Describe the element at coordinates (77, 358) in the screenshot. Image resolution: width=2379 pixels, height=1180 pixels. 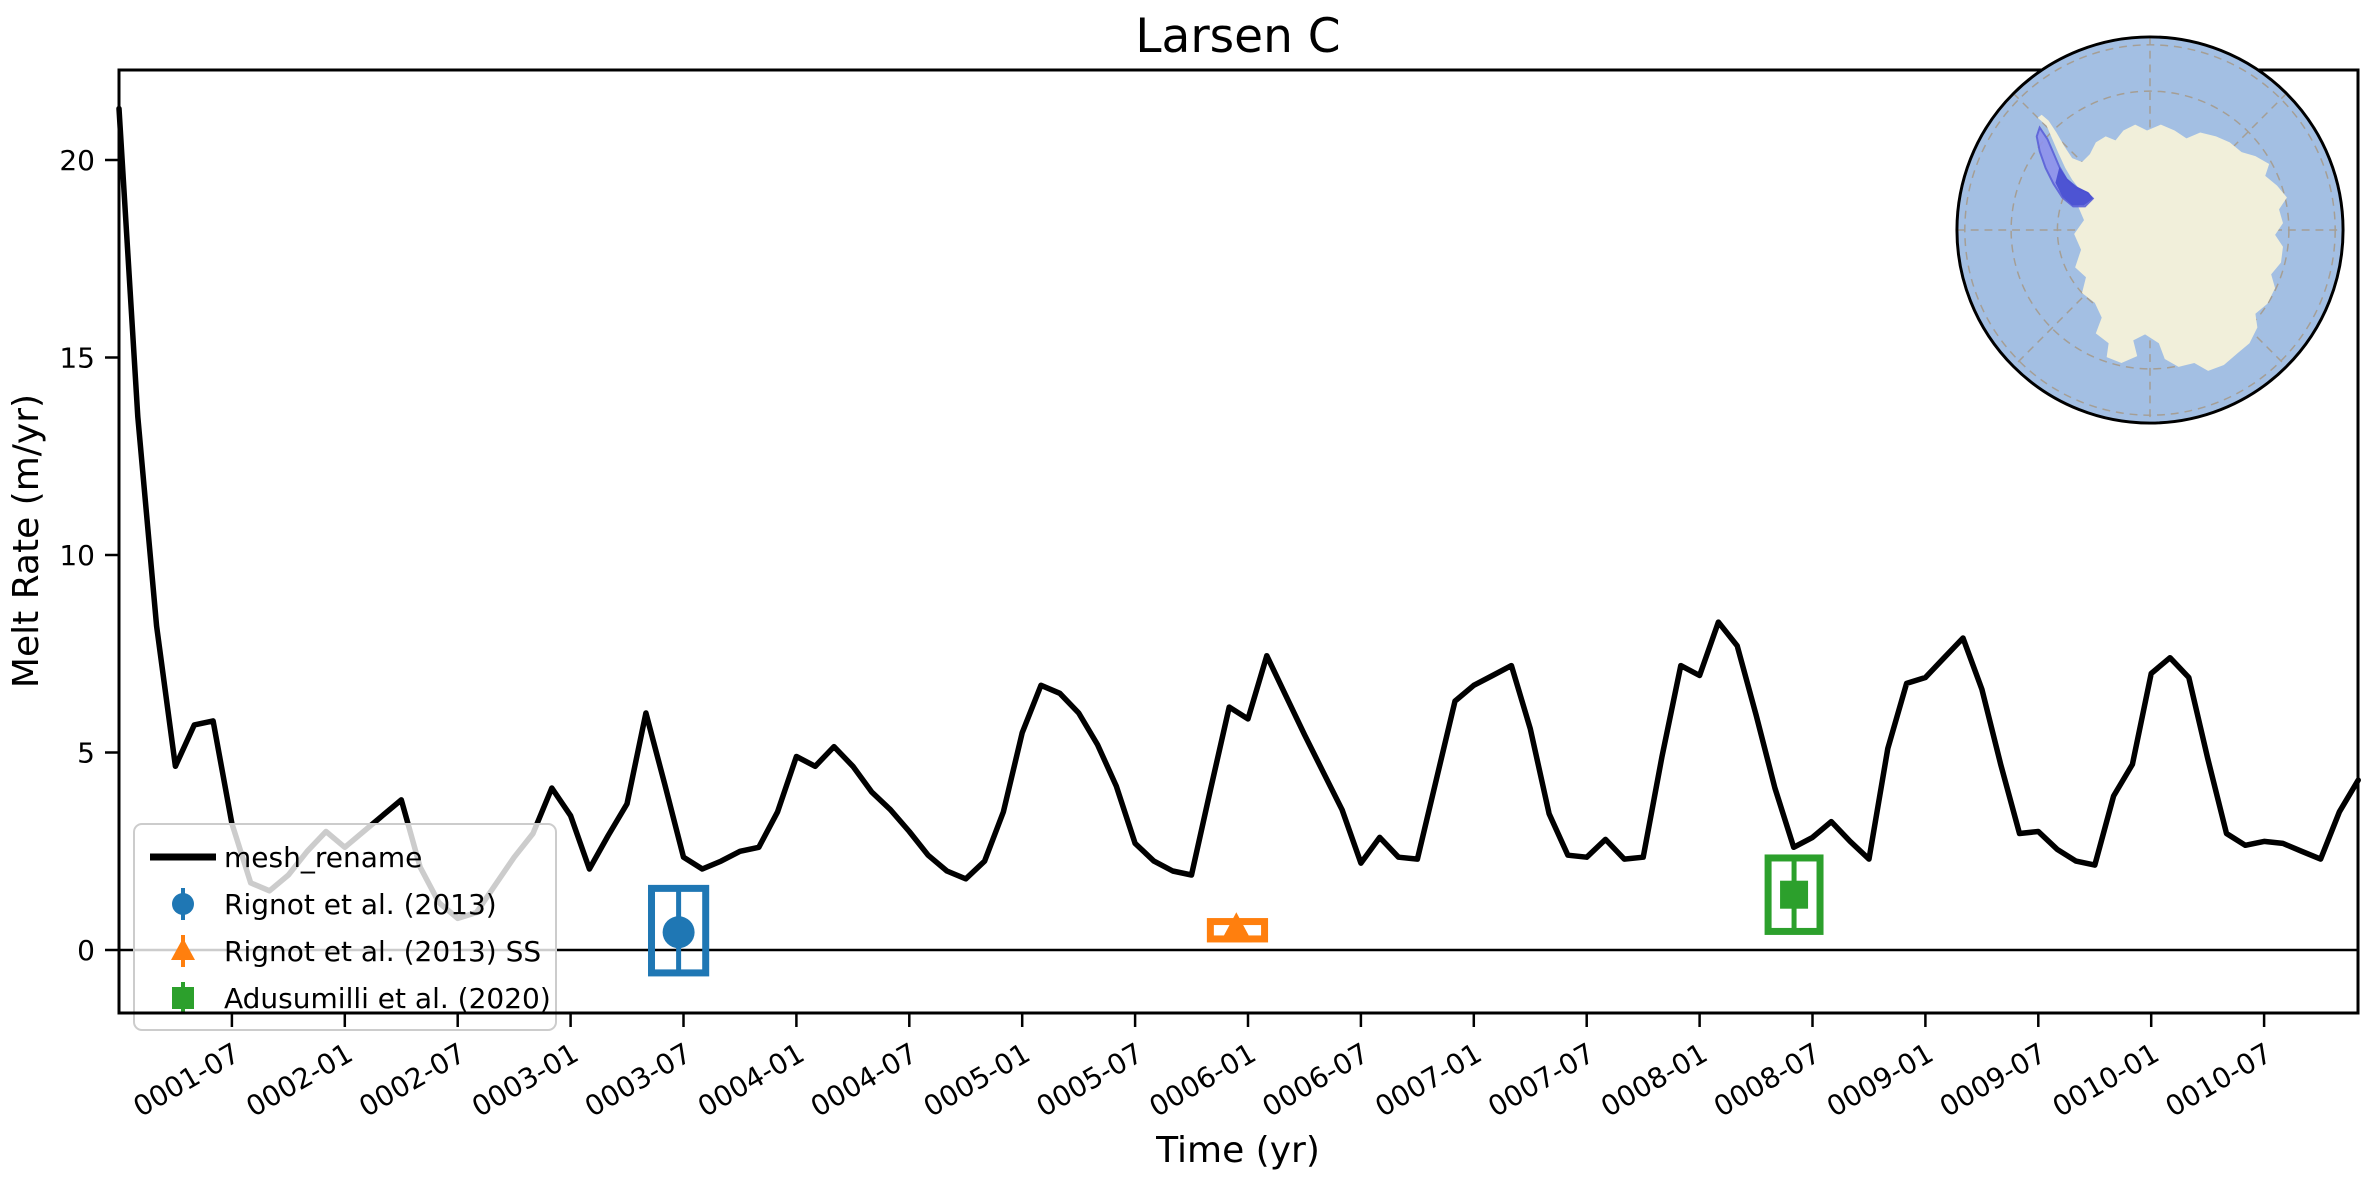
I see `y-tick-label: 15` at that location.